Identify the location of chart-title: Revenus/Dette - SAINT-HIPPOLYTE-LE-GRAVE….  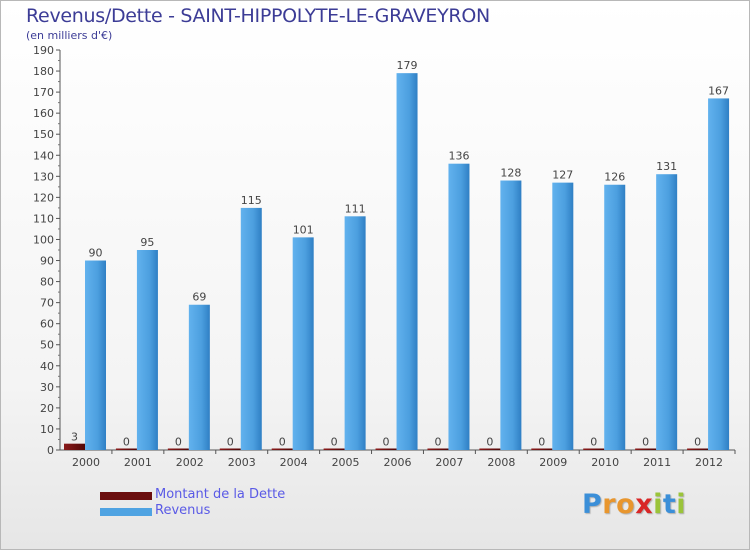
(258, 16).